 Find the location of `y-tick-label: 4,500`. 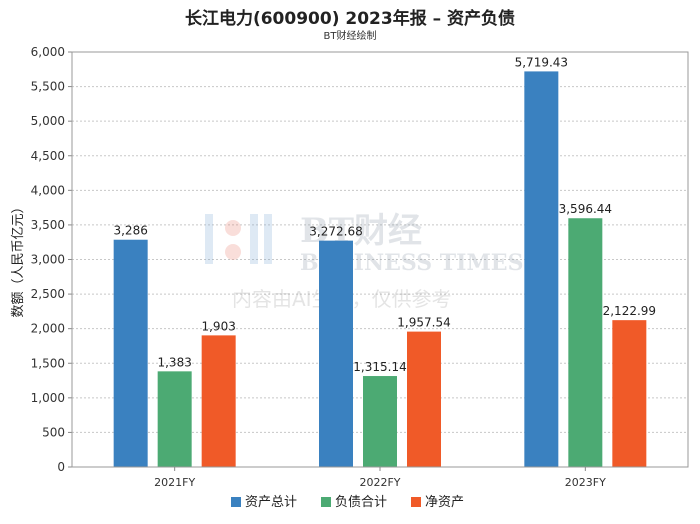

y-tick-label: 4,500 is located at coordinates (48, 156).